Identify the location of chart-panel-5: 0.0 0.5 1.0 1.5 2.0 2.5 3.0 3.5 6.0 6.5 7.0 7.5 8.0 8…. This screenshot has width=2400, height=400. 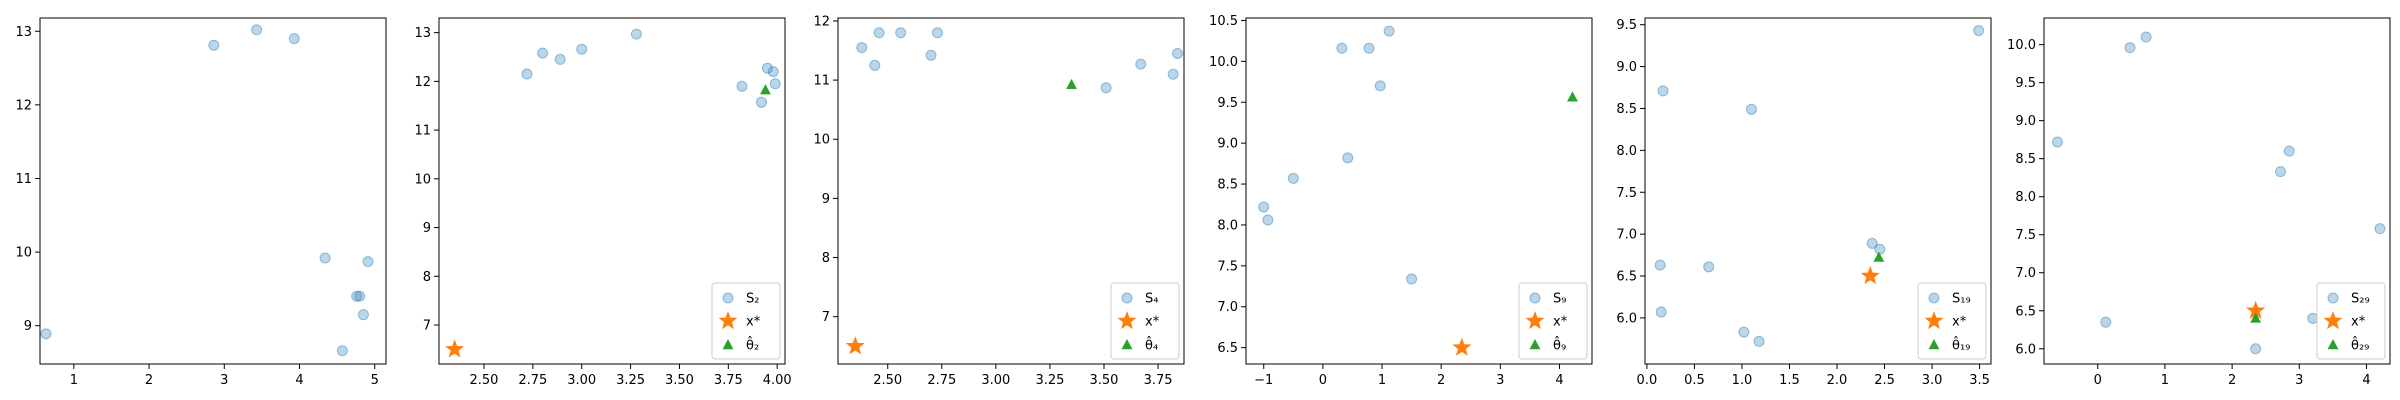
(1804, 202).